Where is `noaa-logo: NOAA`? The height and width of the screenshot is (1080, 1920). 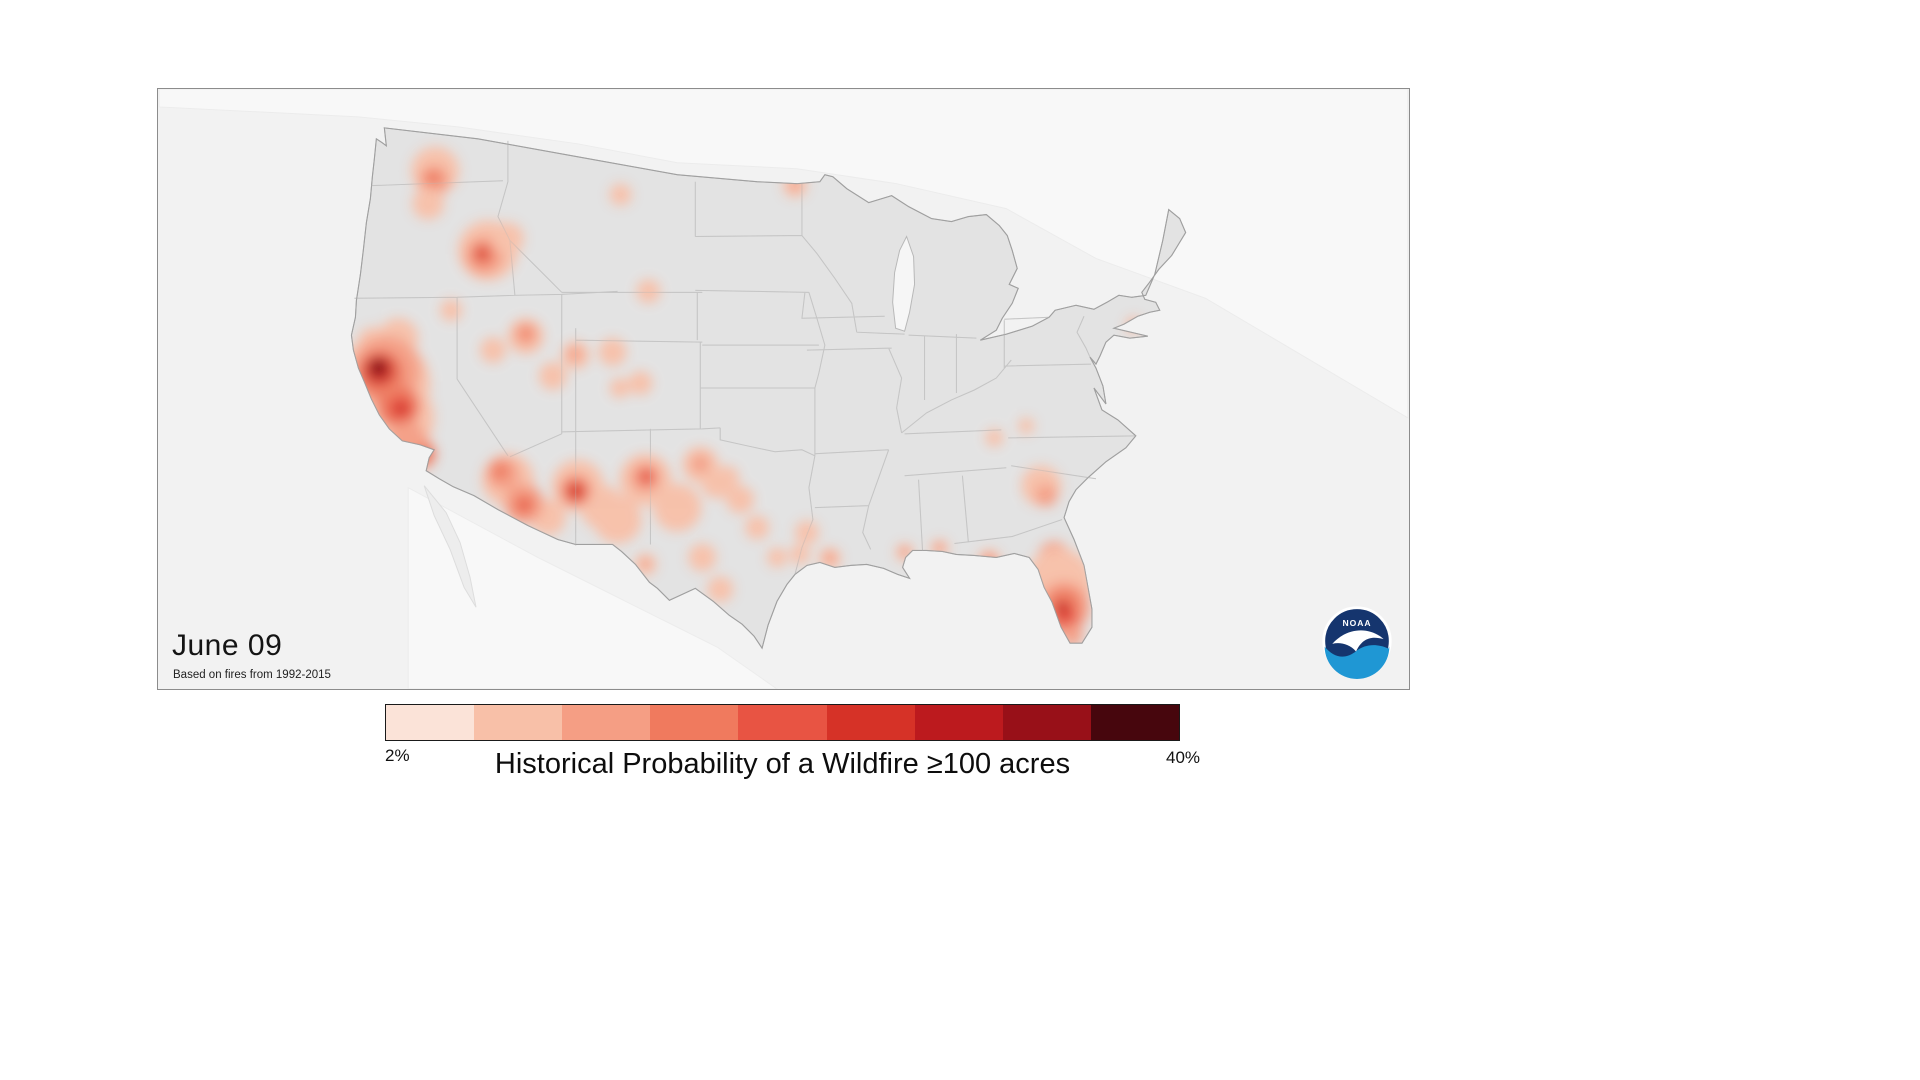
noaa-logo: NOAA is located at coordinates (1357, 642).